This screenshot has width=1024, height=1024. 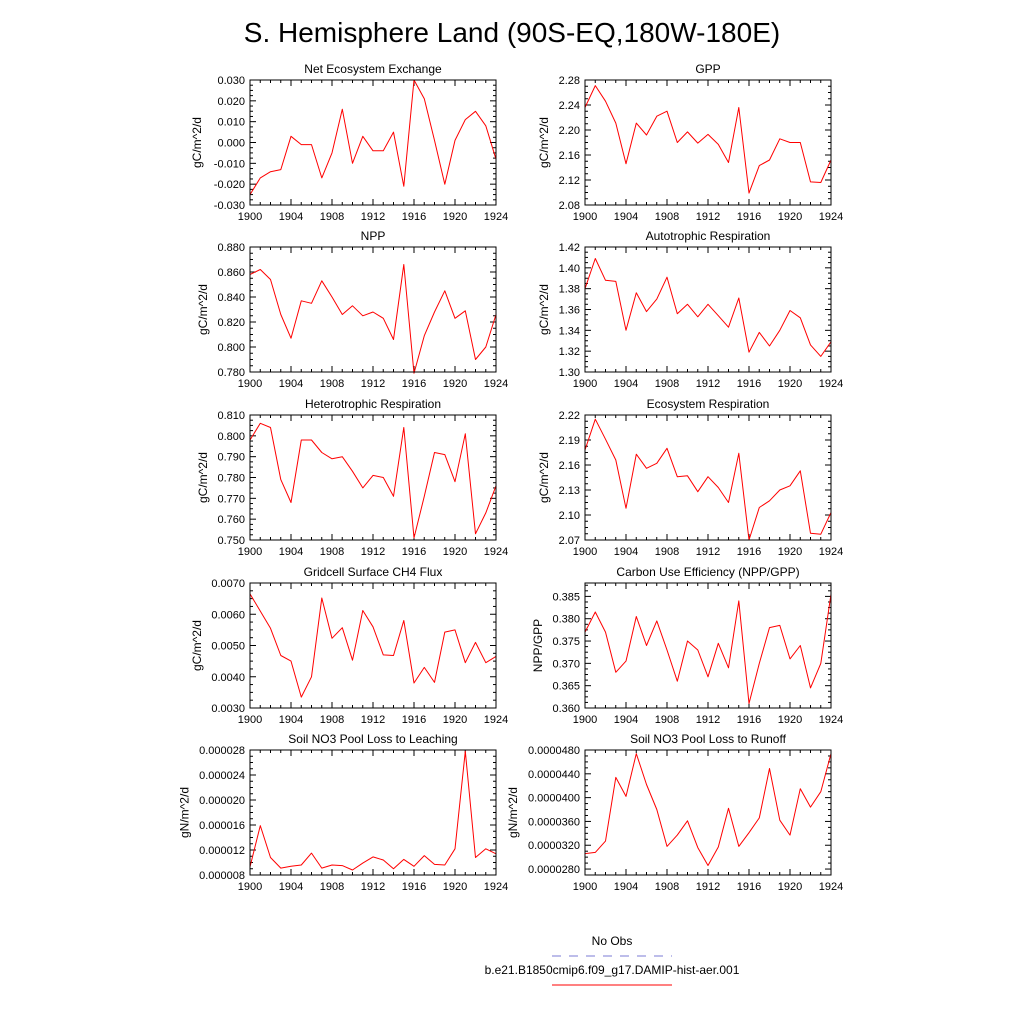 What do you see at coordinates (231, 102) in the screenshot?
I see `y-tick-label: 0.020` at bounding box center [231, 102].